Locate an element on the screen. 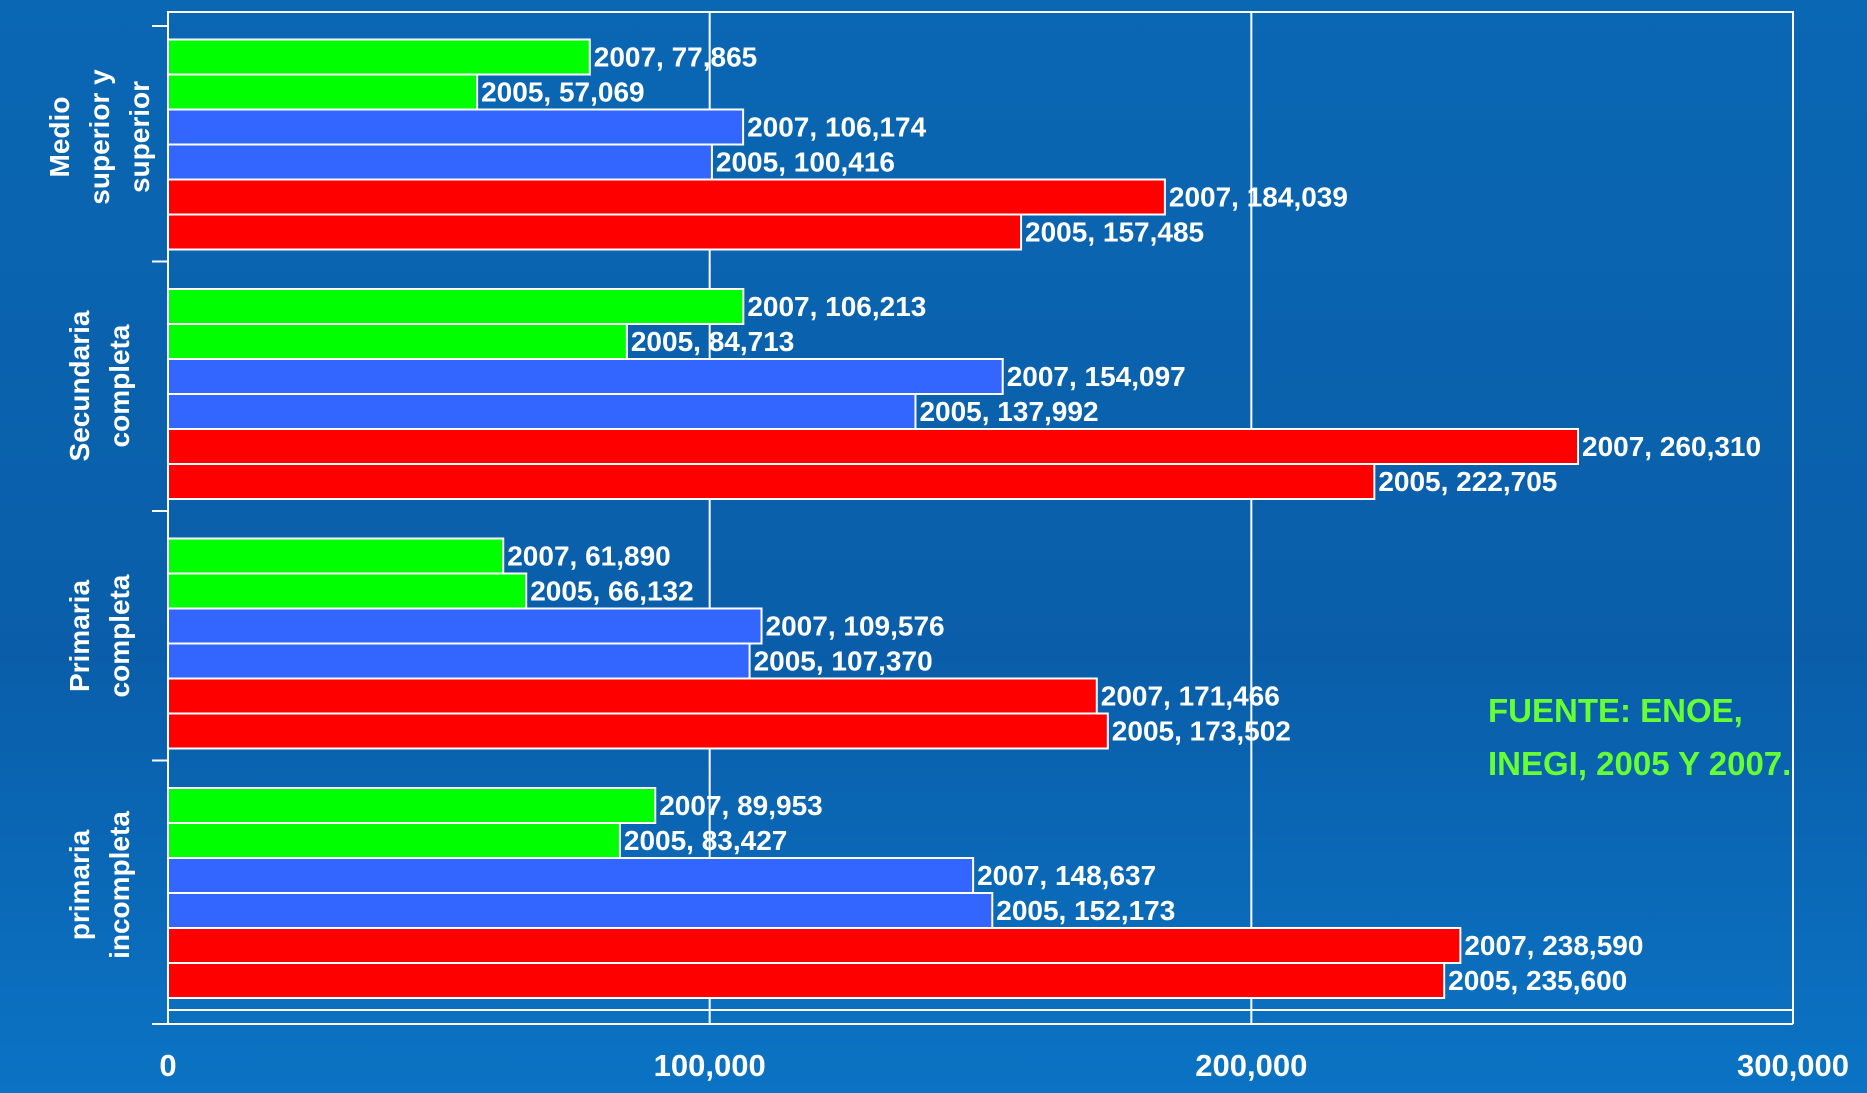 Image resolution: width=1867 pixels, height=1093 pixels. y-tick-label: Primaria completa is located at coordinates (99, 636).